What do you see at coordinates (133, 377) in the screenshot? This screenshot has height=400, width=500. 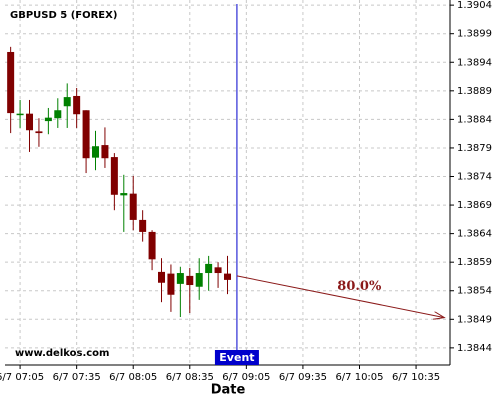 I see `x-tick-label: 6/7 08:05` at bounding box center [133, 377].